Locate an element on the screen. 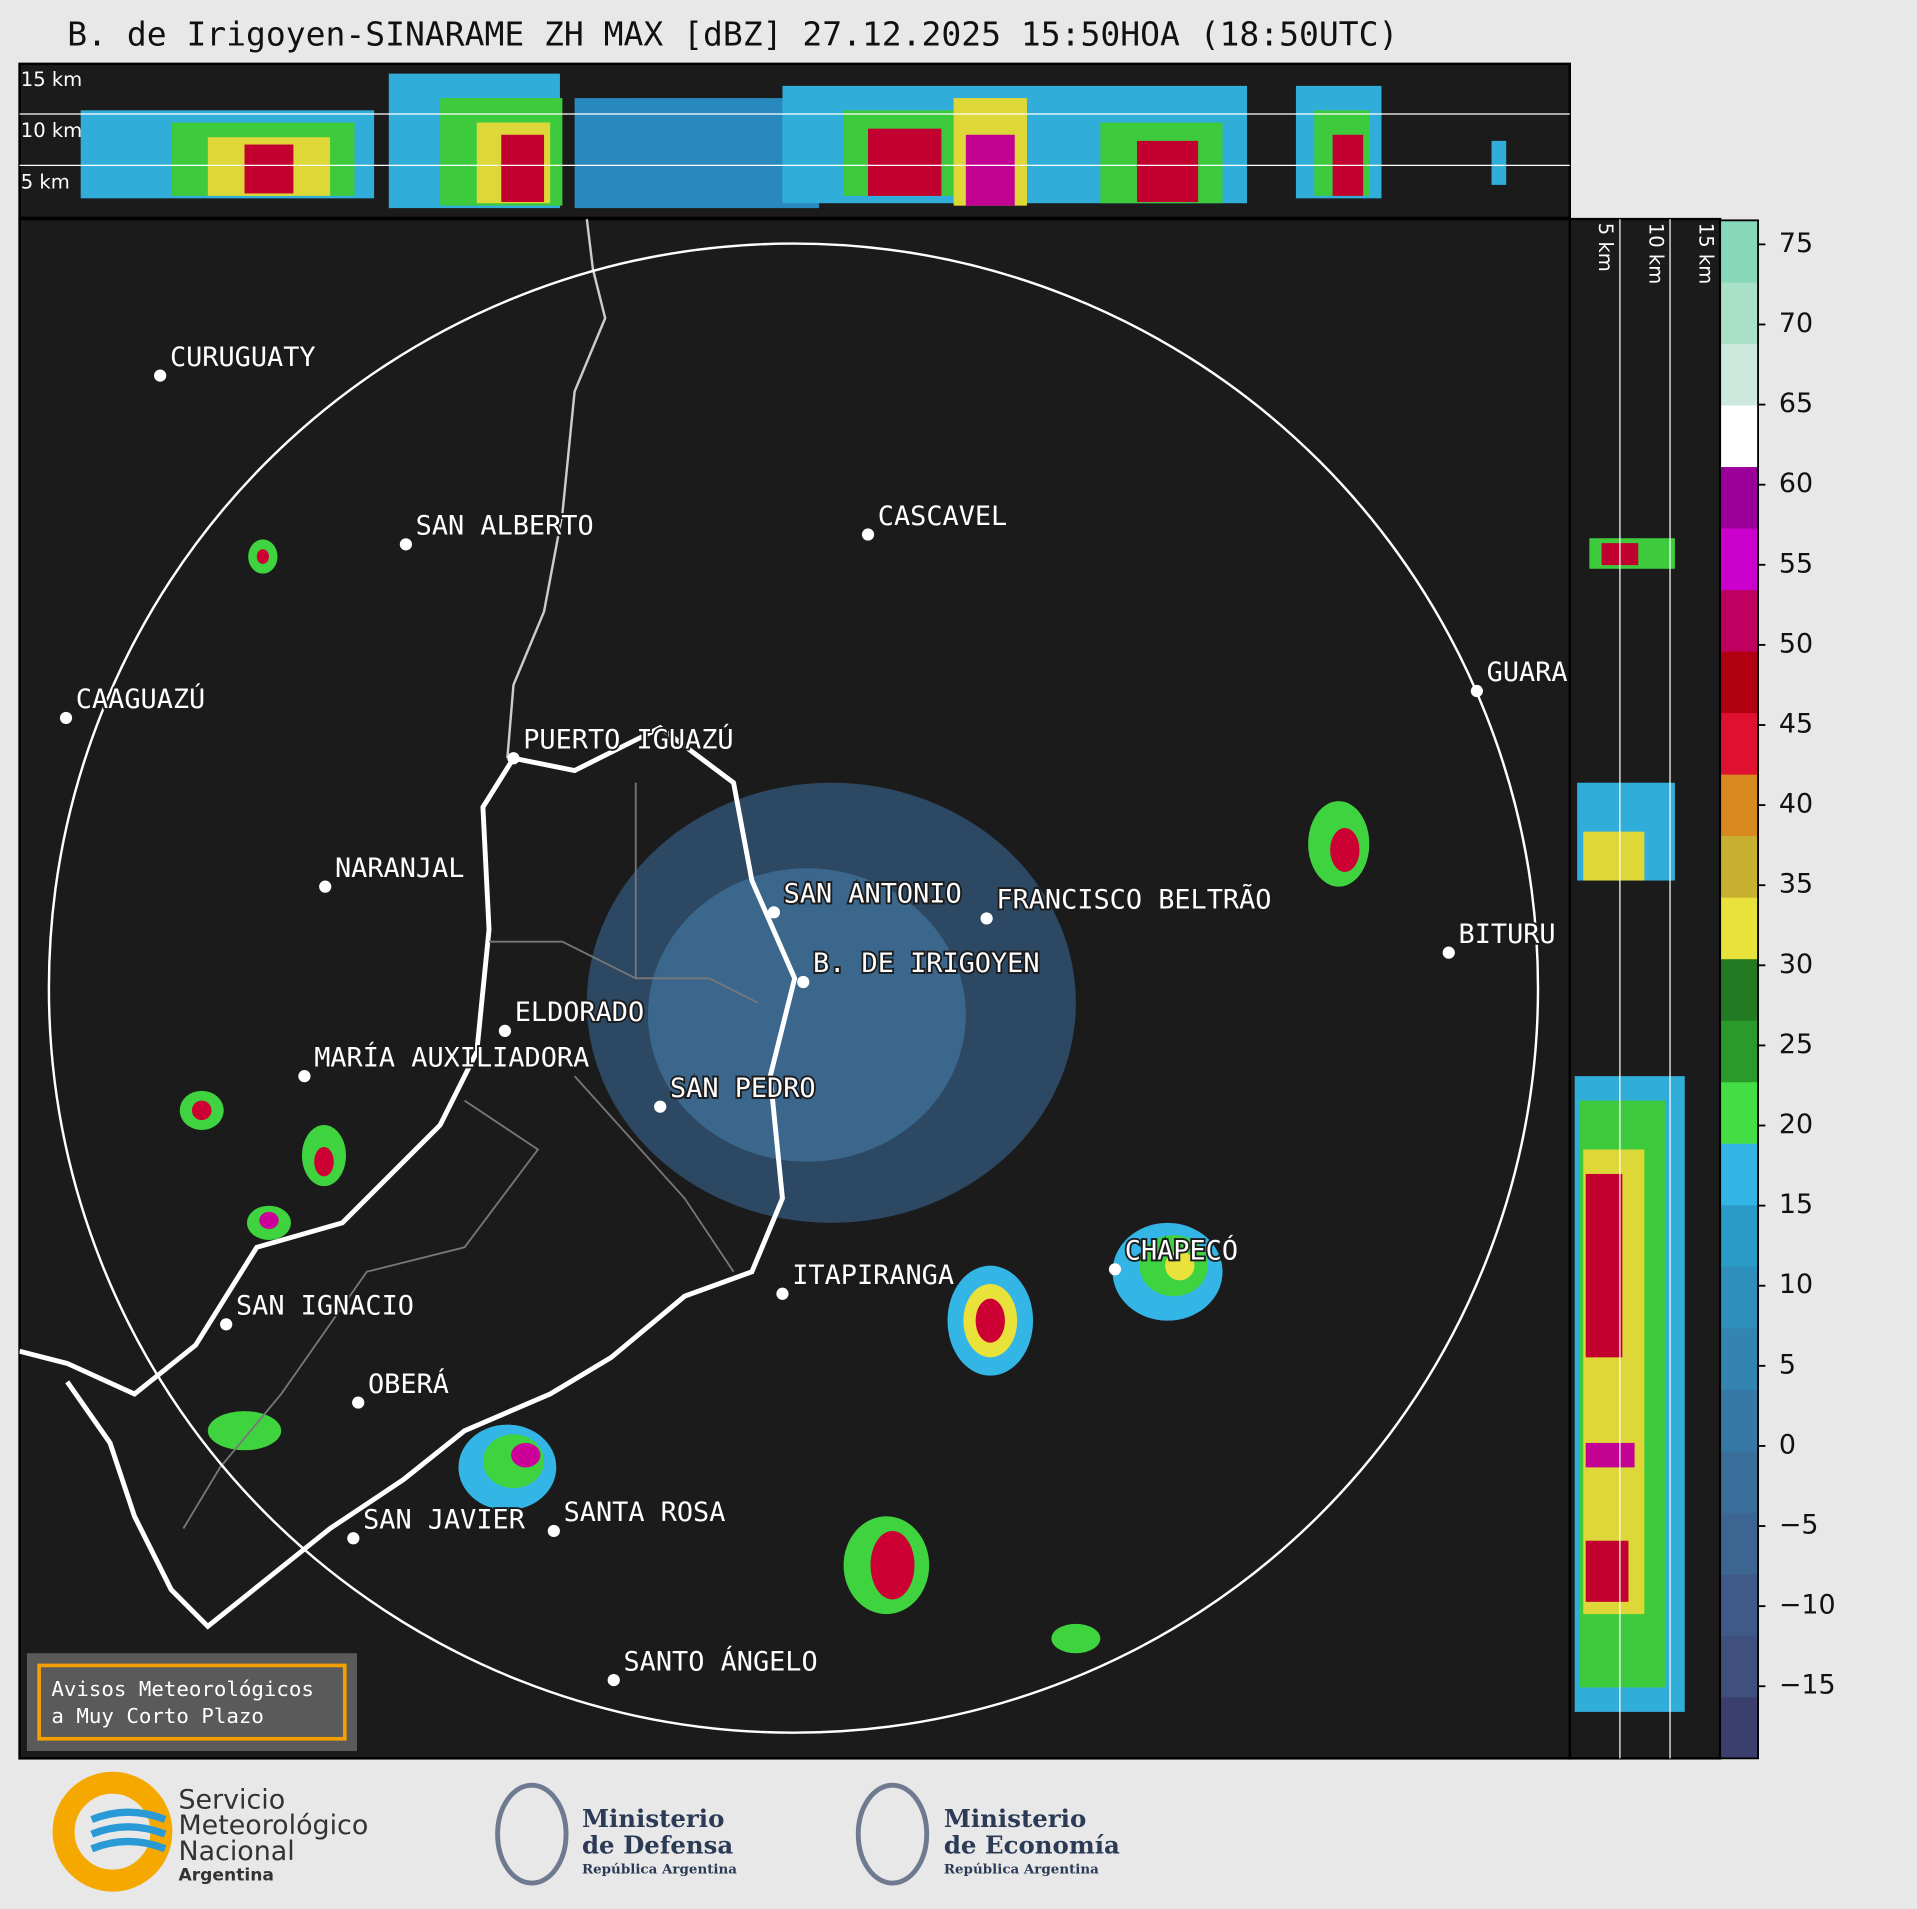 The image size is (1917, 1909). colorbar-tick-label: 65 is located at coordinates (1796, 403).